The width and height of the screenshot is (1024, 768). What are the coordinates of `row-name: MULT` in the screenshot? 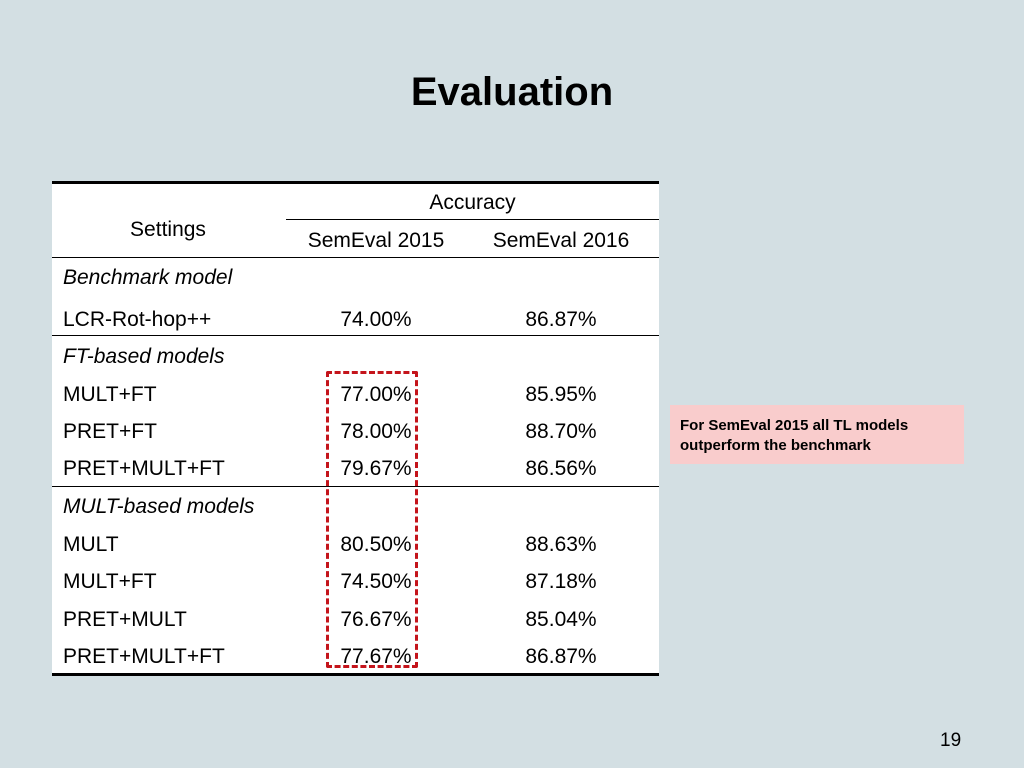 It's located at (91, 544).